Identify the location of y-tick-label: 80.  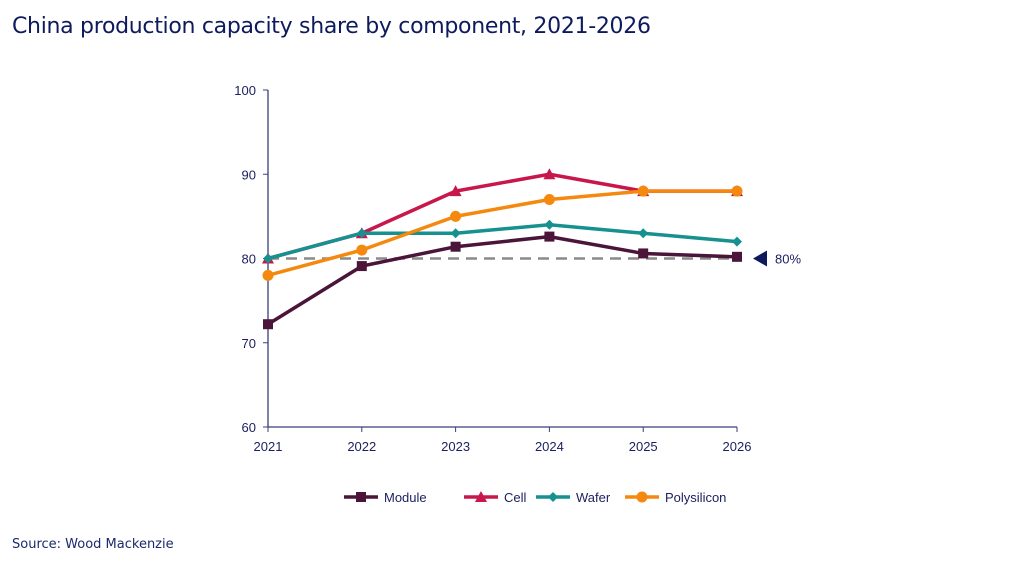
(249, 259).